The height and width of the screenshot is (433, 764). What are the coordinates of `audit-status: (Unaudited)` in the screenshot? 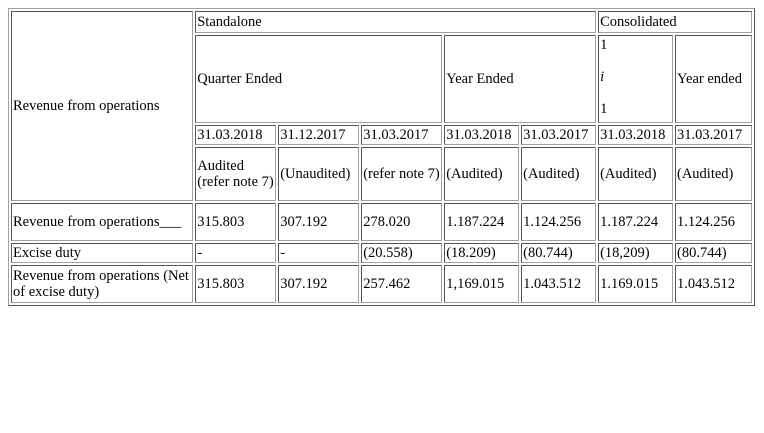 It's located at (319, 174).